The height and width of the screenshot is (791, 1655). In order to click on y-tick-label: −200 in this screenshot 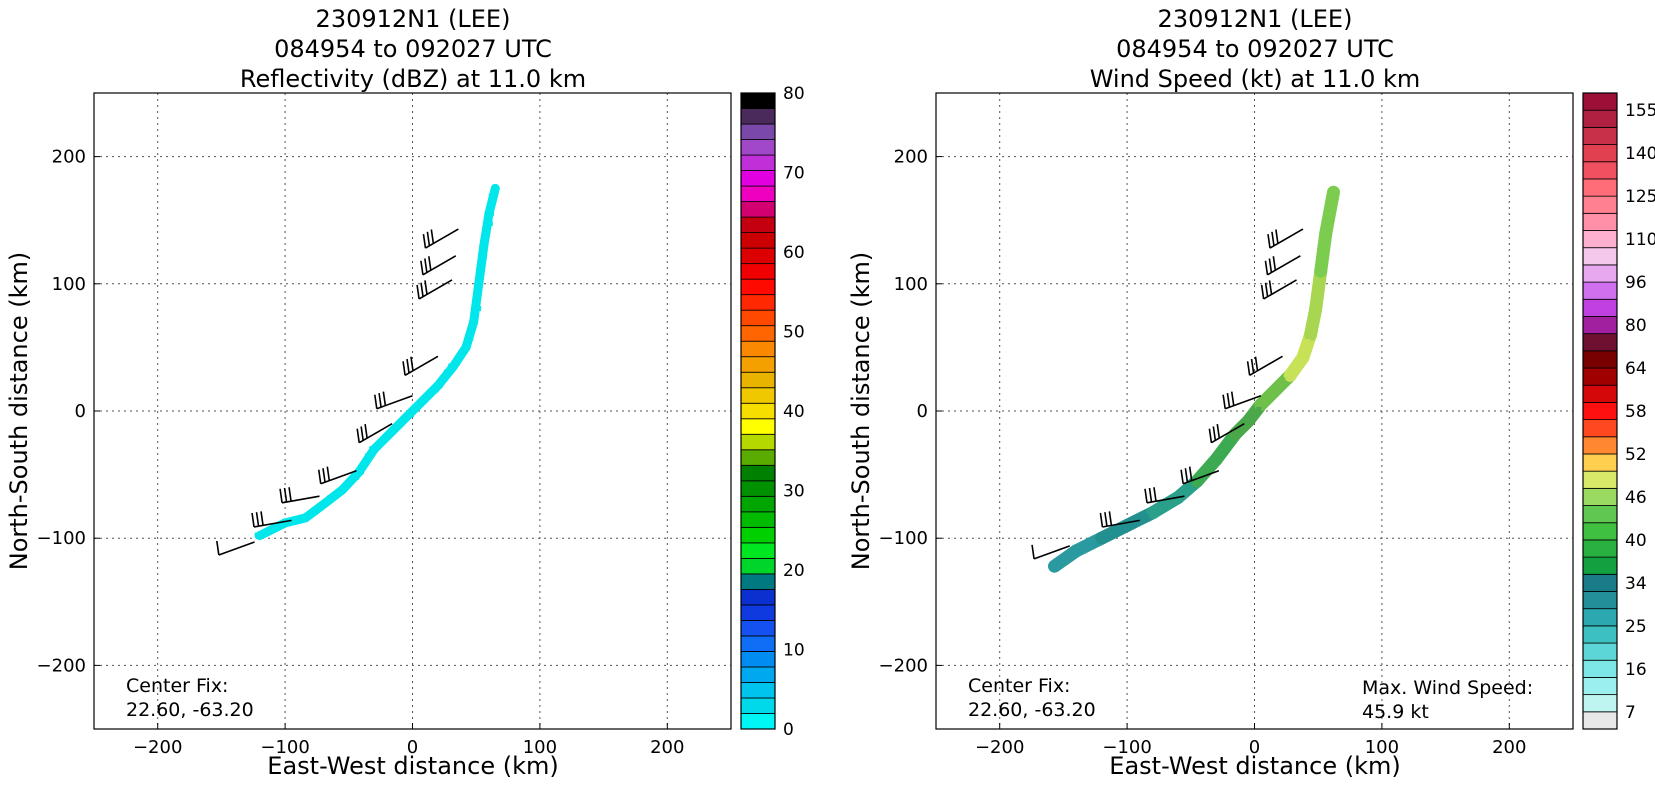, I will do `click(903, 665)`.